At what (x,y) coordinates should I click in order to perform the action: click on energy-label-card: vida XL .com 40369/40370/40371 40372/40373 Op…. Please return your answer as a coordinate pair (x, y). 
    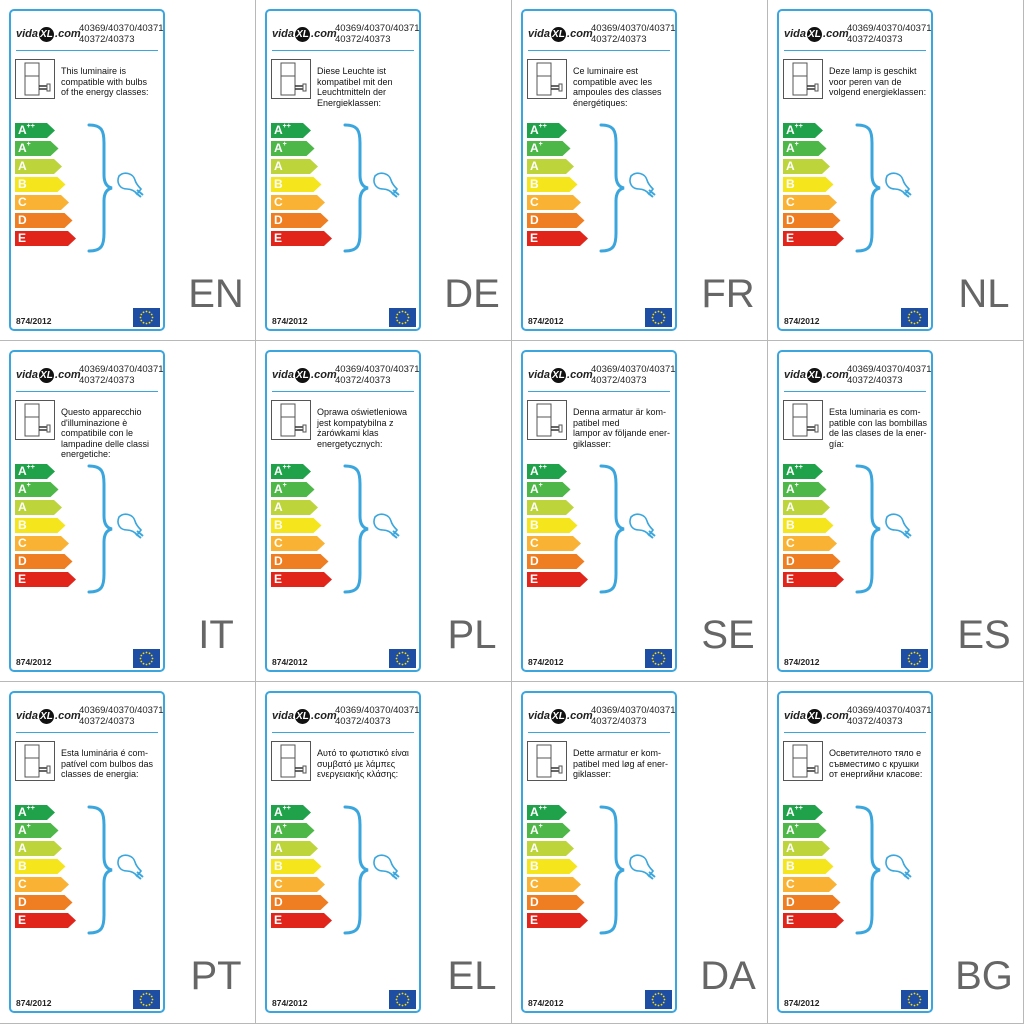
    Looking at the image, I should click on (343, 511).